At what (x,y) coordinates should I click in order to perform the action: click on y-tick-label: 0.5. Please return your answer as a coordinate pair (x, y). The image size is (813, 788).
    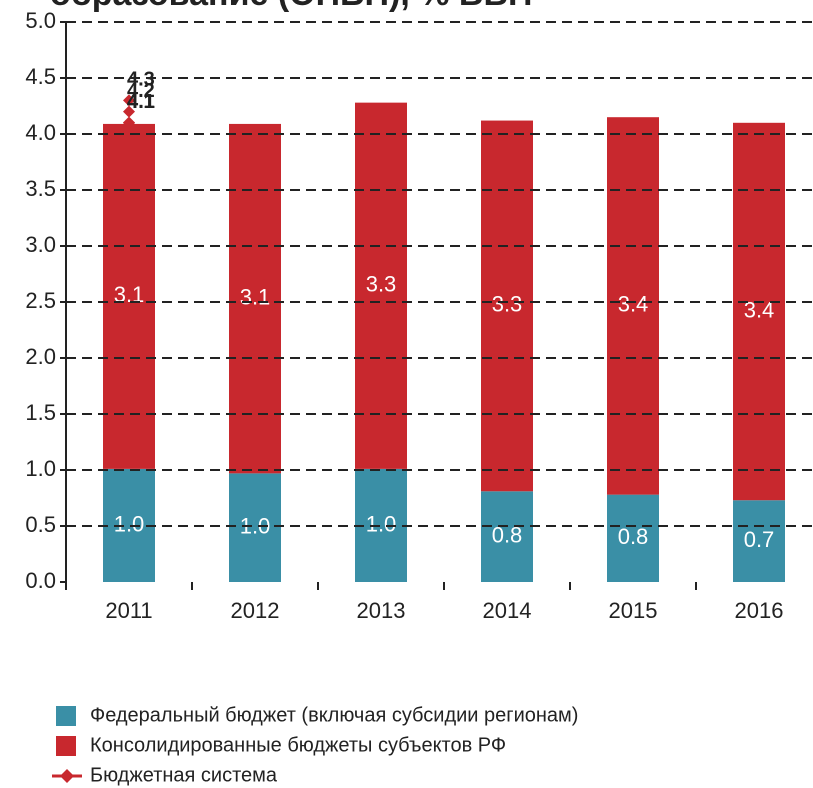
    Looking at the image, I should click on (40, 524).